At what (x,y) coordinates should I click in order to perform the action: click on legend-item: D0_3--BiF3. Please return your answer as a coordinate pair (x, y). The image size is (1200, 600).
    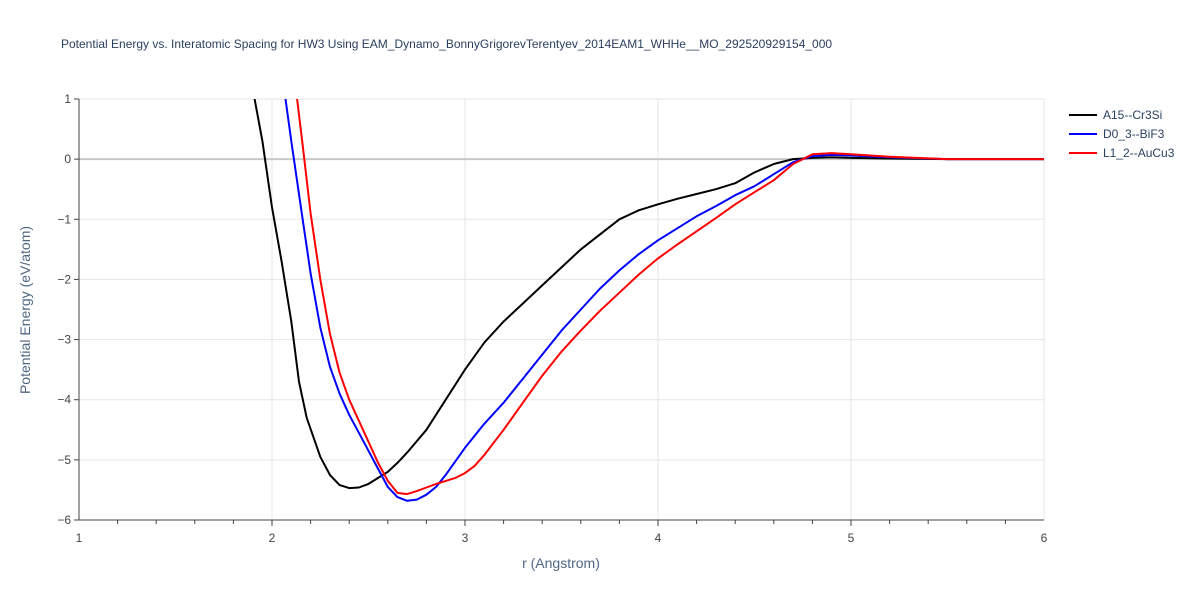
    Looking at the image, I should click on (1117, 134).